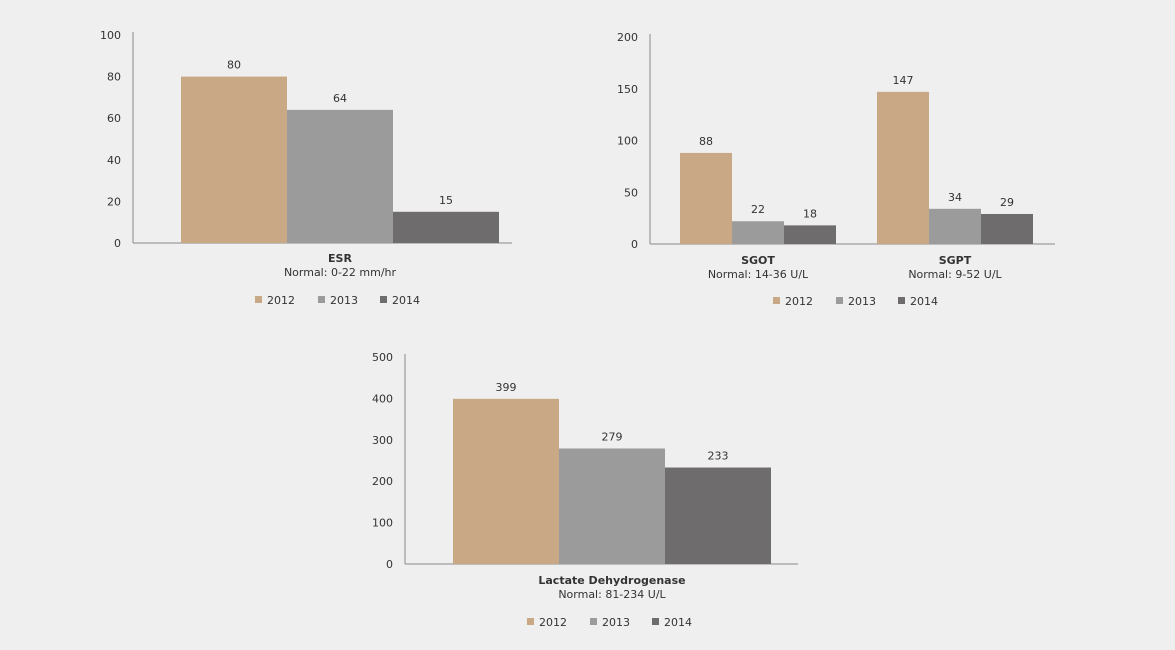  Describe the element at coordinates (810, 213) in the screenshot. I see `data-label: 18` at that location.